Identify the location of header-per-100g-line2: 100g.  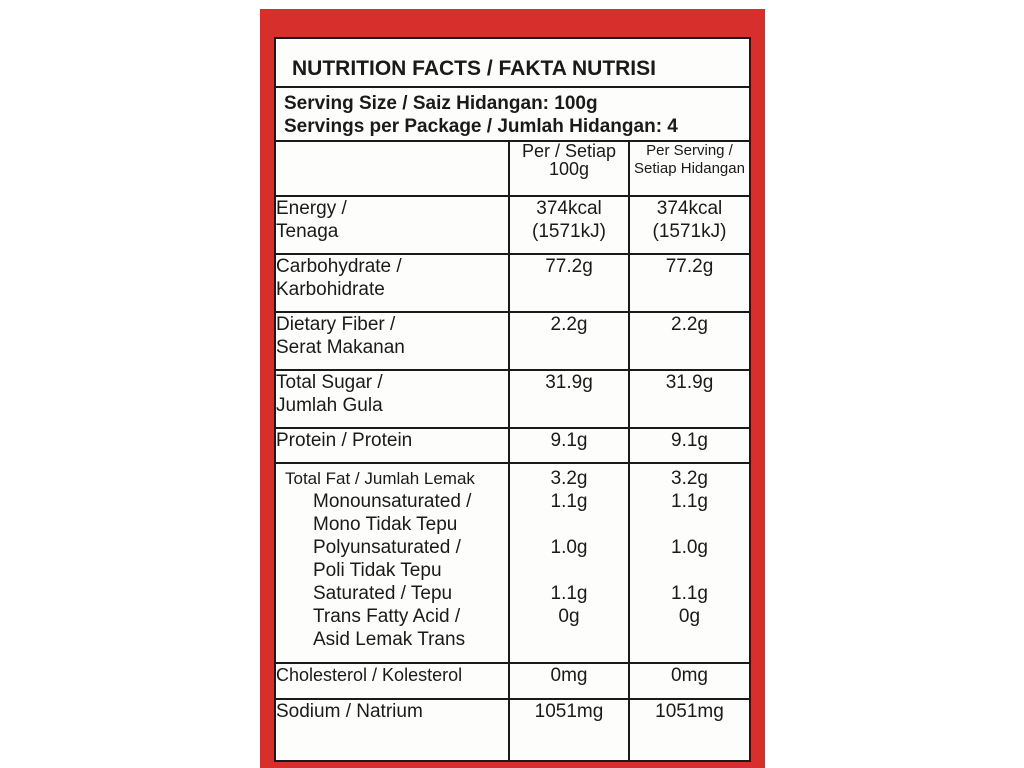
(569, 169).